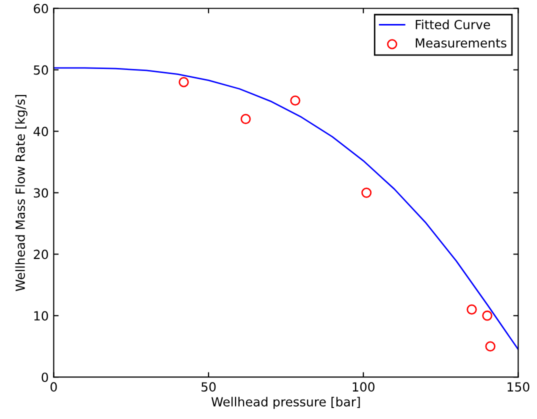 Image resolution: width=537 pixels, height=419 pixels. I want to click on x-tick-label: 50, so click(209, 387).